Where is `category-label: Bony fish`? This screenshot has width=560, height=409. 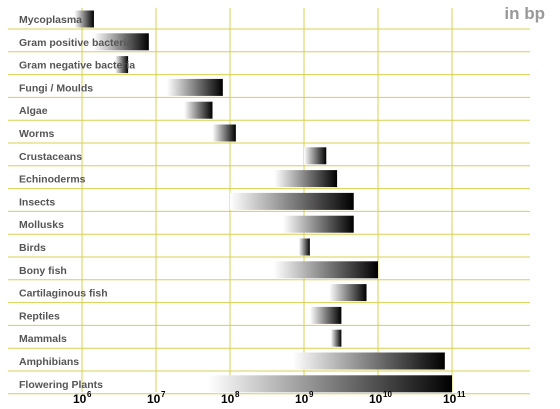 category-label: Bony fish is located at coordinates (43, 271).